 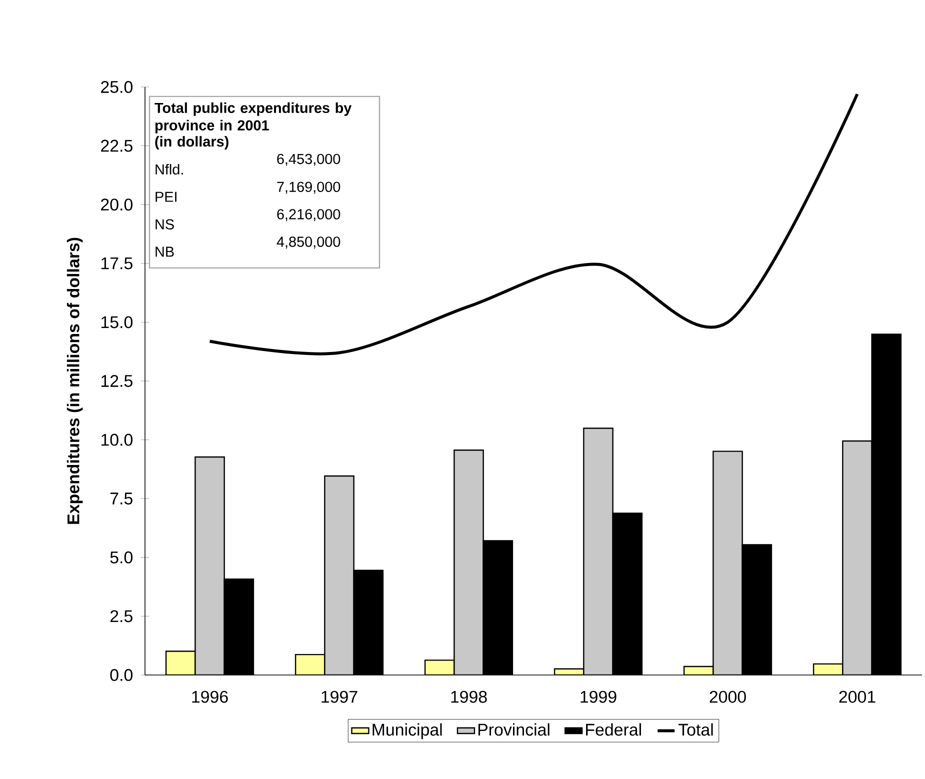 I want to click on y-tick-label: 10.0, so click(x=116, y=440).